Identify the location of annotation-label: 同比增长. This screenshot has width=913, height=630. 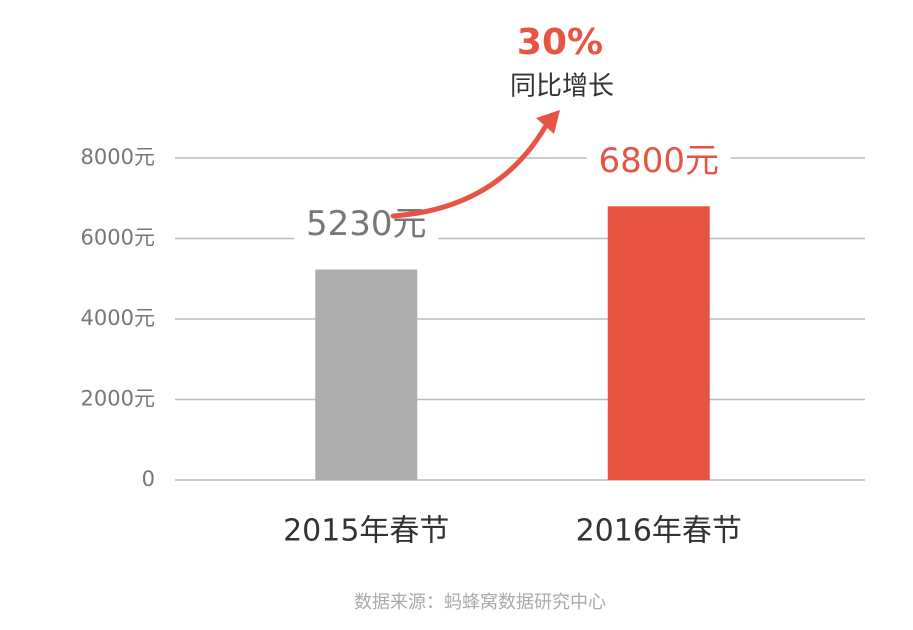
(562, 87).